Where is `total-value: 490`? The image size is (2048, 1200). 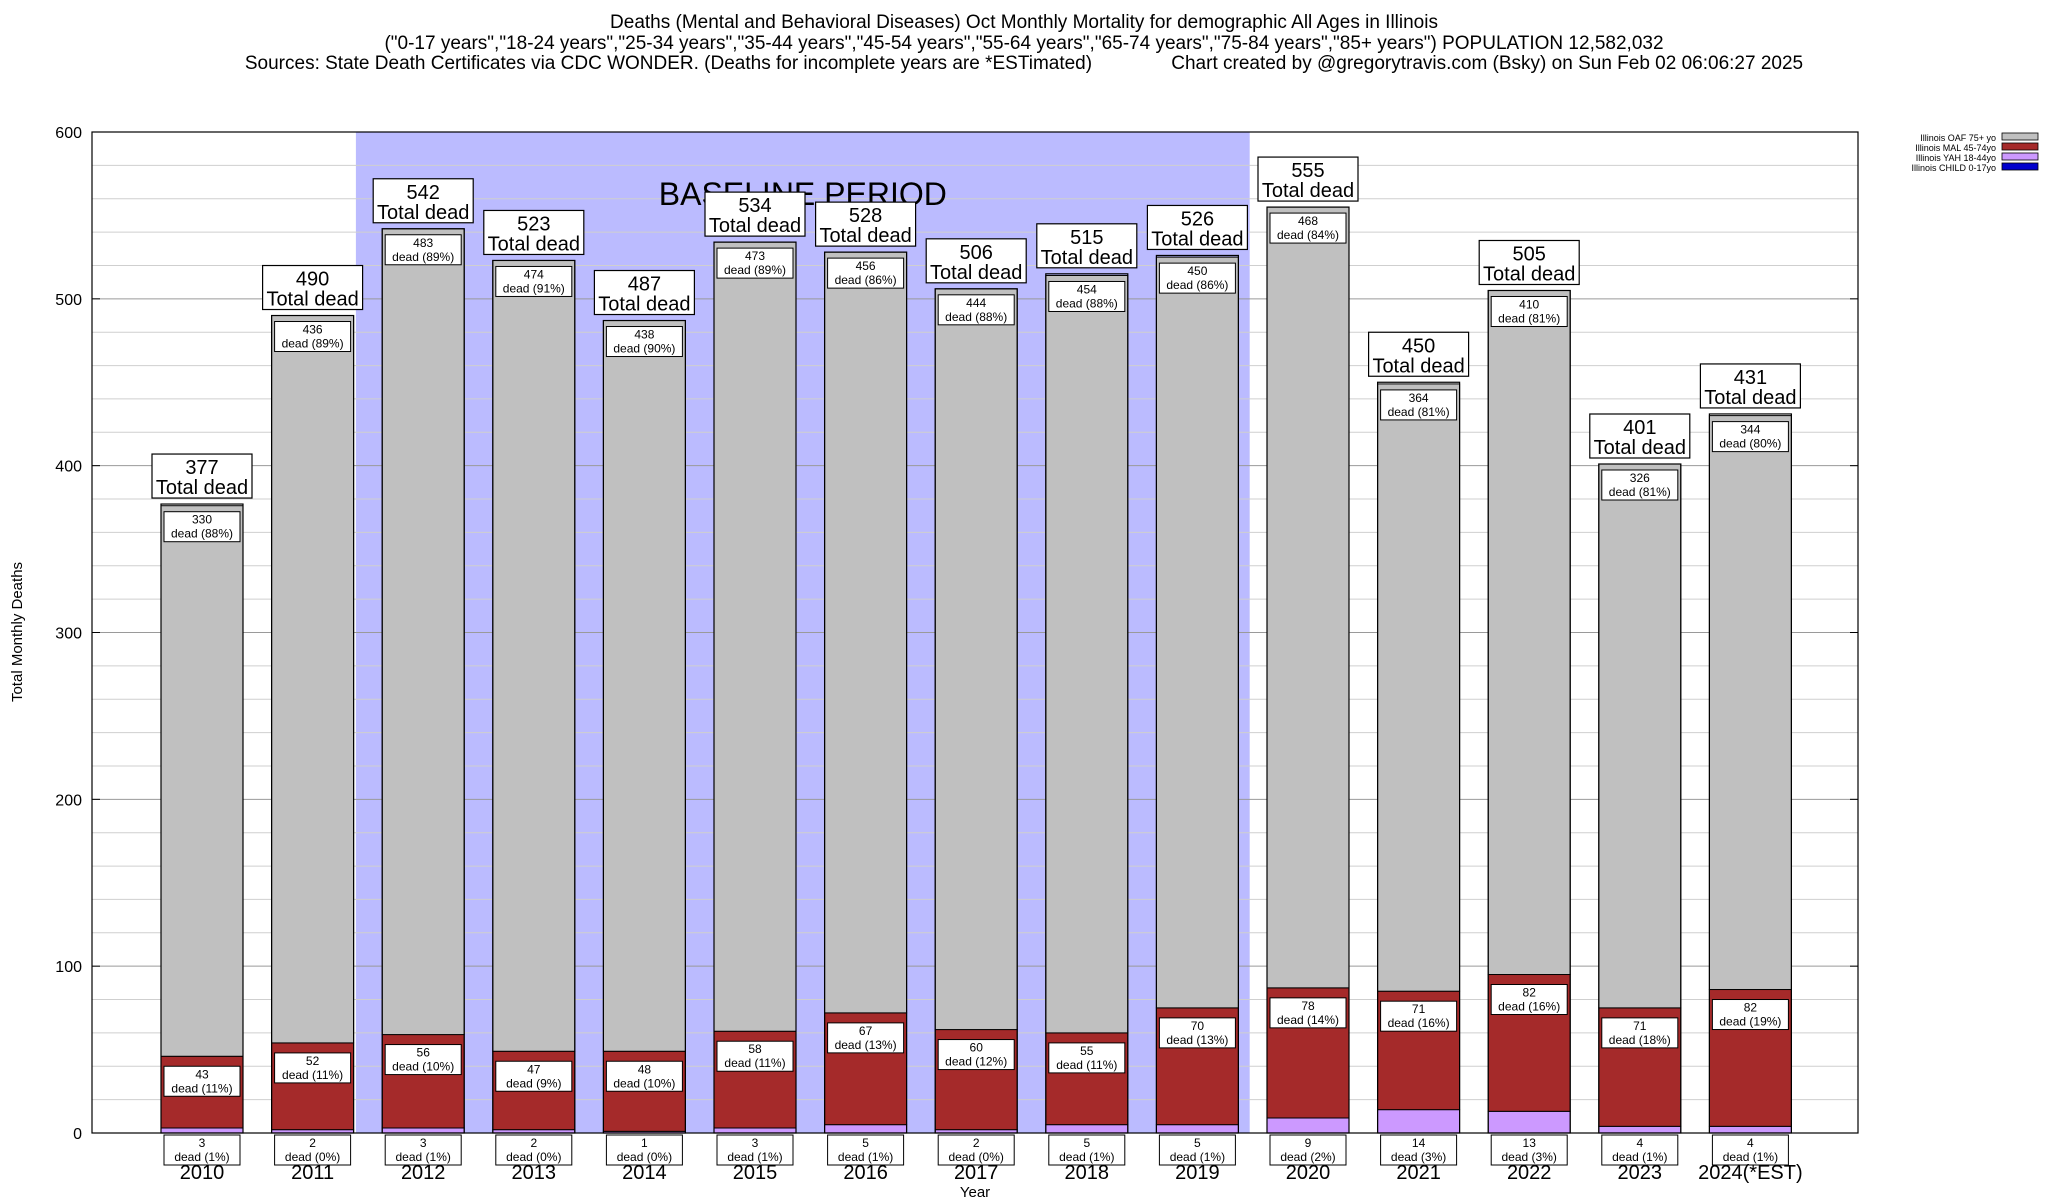 total-value: 490 is located at coordinates (312, 280).